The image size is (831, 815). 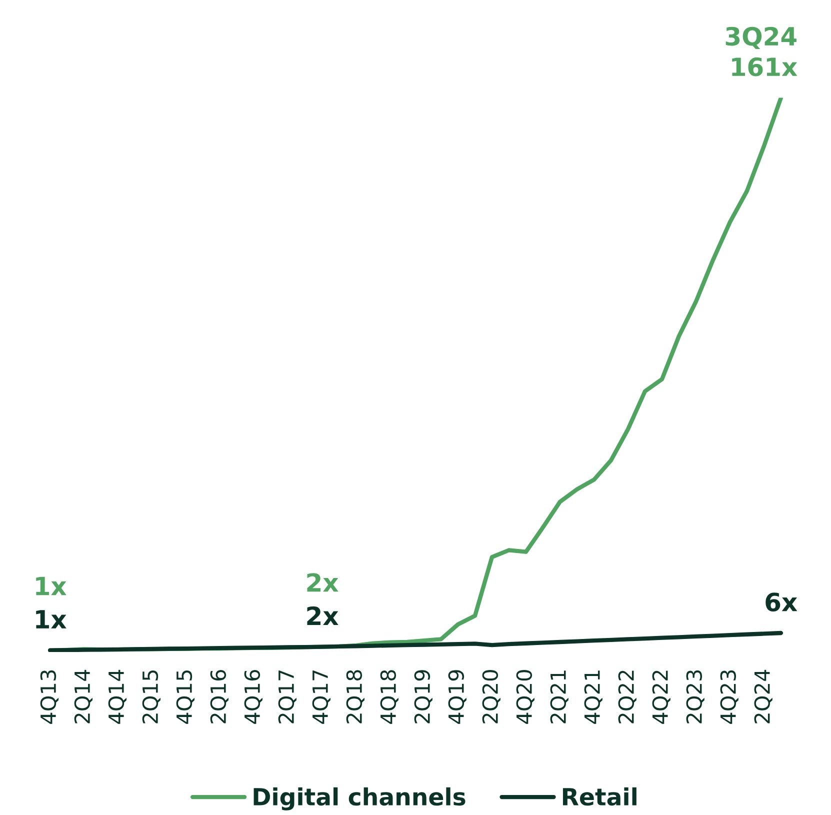 I want to click on x-tick-label: 2Q23, so click(x=695, y=697).